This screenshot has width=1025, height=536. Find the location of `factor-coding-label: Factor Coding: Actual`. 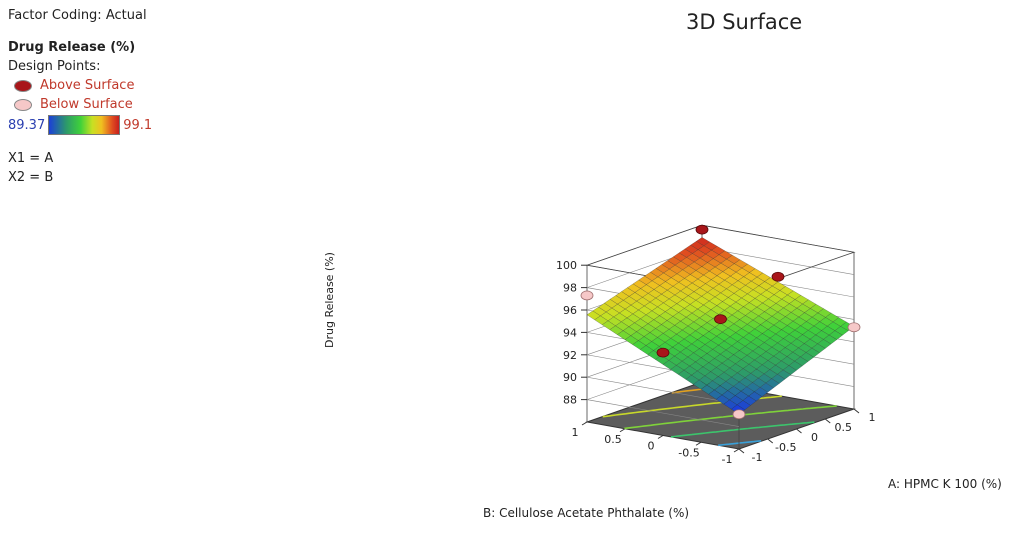

factor-coding-label: Factor Coding: Actual is located at coordinates (77, 15).